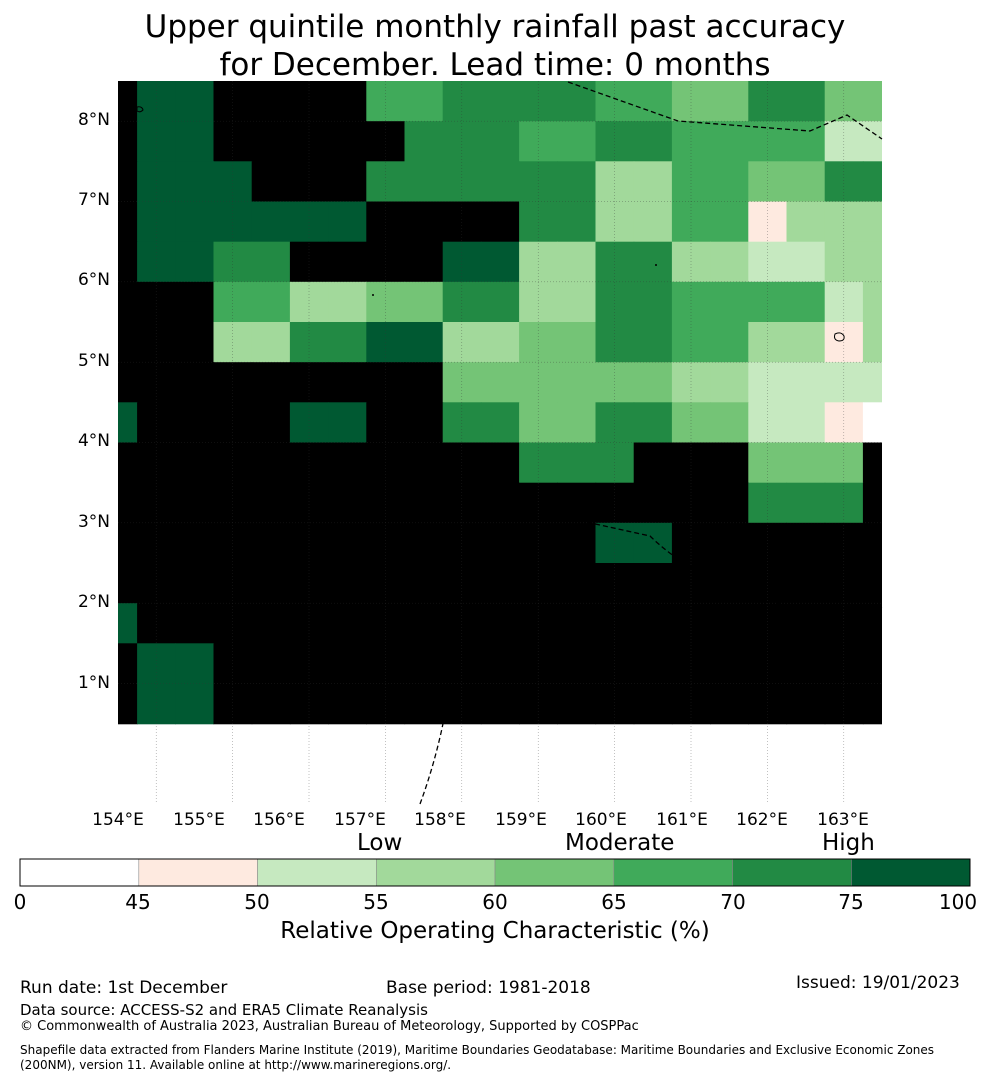 This screenshot has width=990, height=1080. Describe the element at coordinates (851, 902) in the screenshot. I see `colorbar-tick: 75` at that location.